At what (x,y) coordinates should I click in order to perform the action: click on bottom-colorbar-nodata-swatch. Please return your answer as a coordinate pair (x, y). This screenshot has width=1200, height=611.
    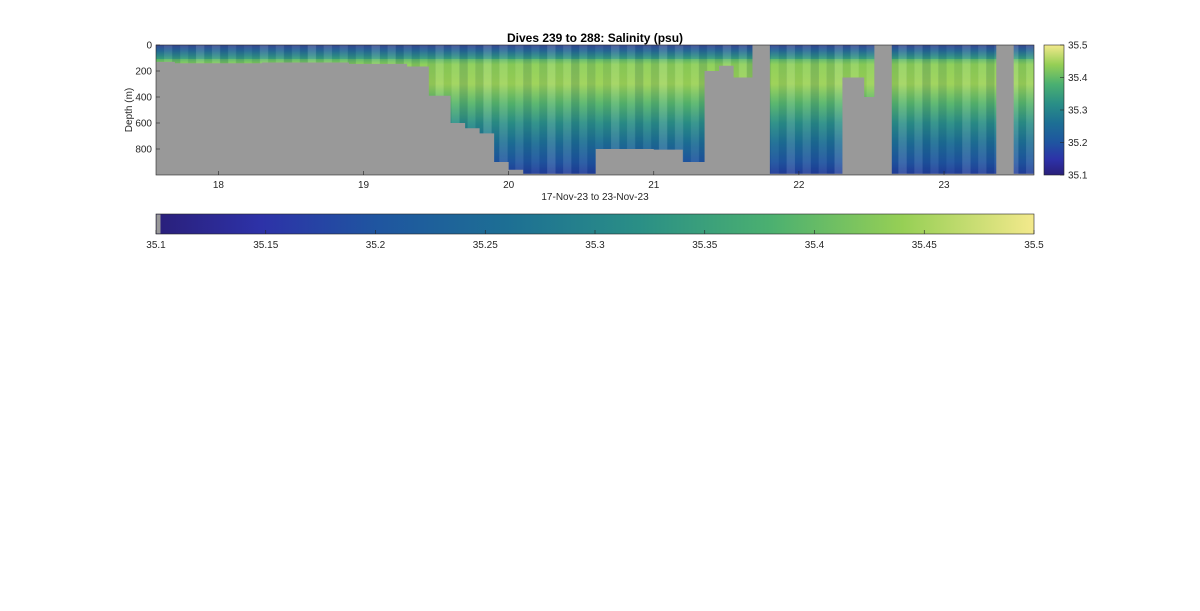
    Looking at the image, I should click on (158, 224).